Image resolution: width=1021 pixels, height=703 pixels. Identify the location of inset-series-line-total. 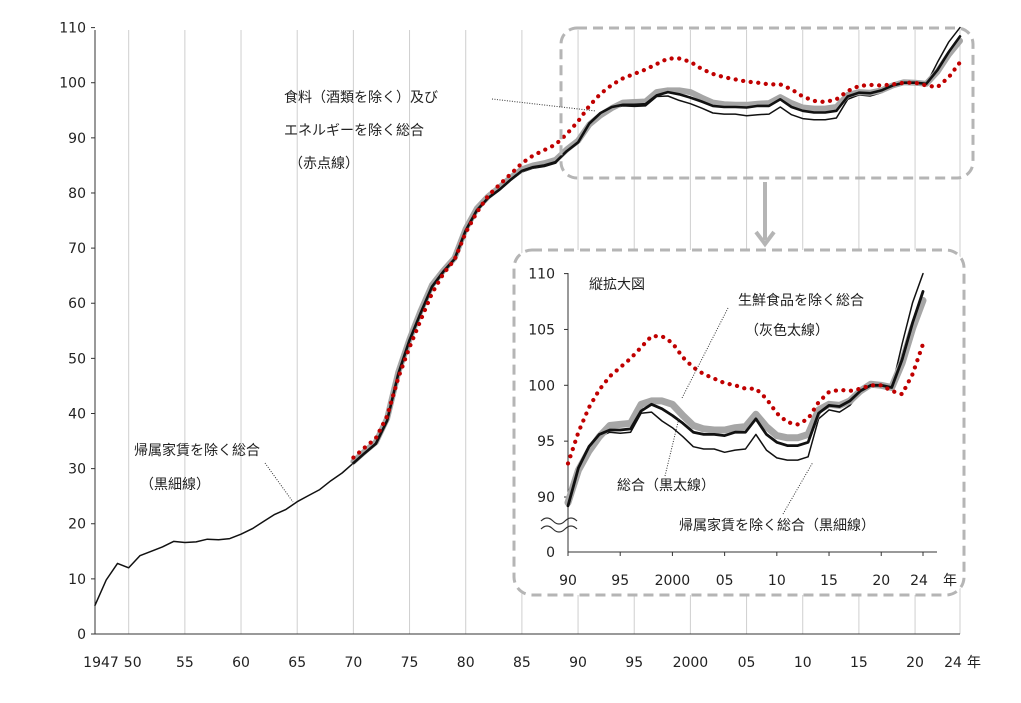
(745, 399).